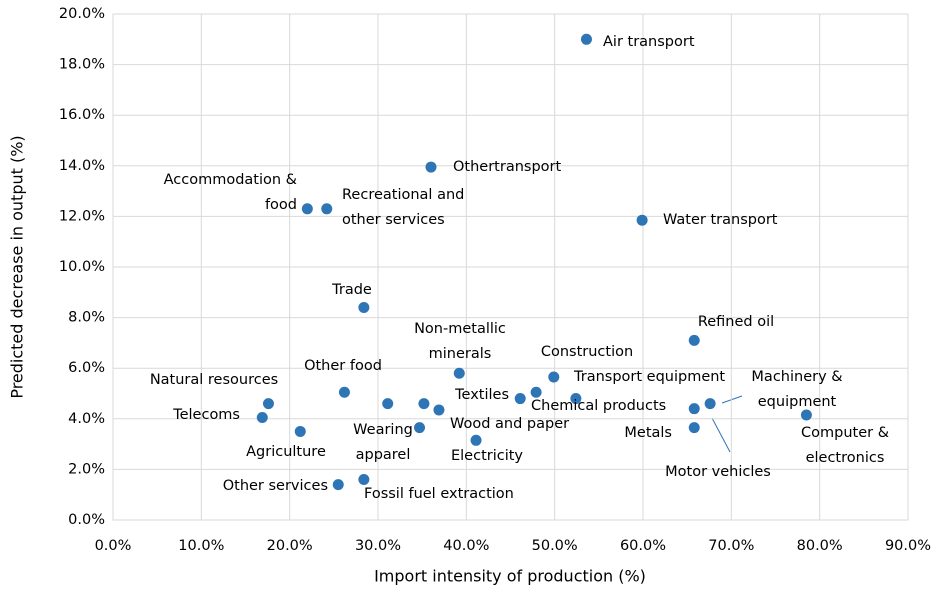 This screenshot has height=589, width=935. I want to click on point-label: Telecoms, so click(206, 415).